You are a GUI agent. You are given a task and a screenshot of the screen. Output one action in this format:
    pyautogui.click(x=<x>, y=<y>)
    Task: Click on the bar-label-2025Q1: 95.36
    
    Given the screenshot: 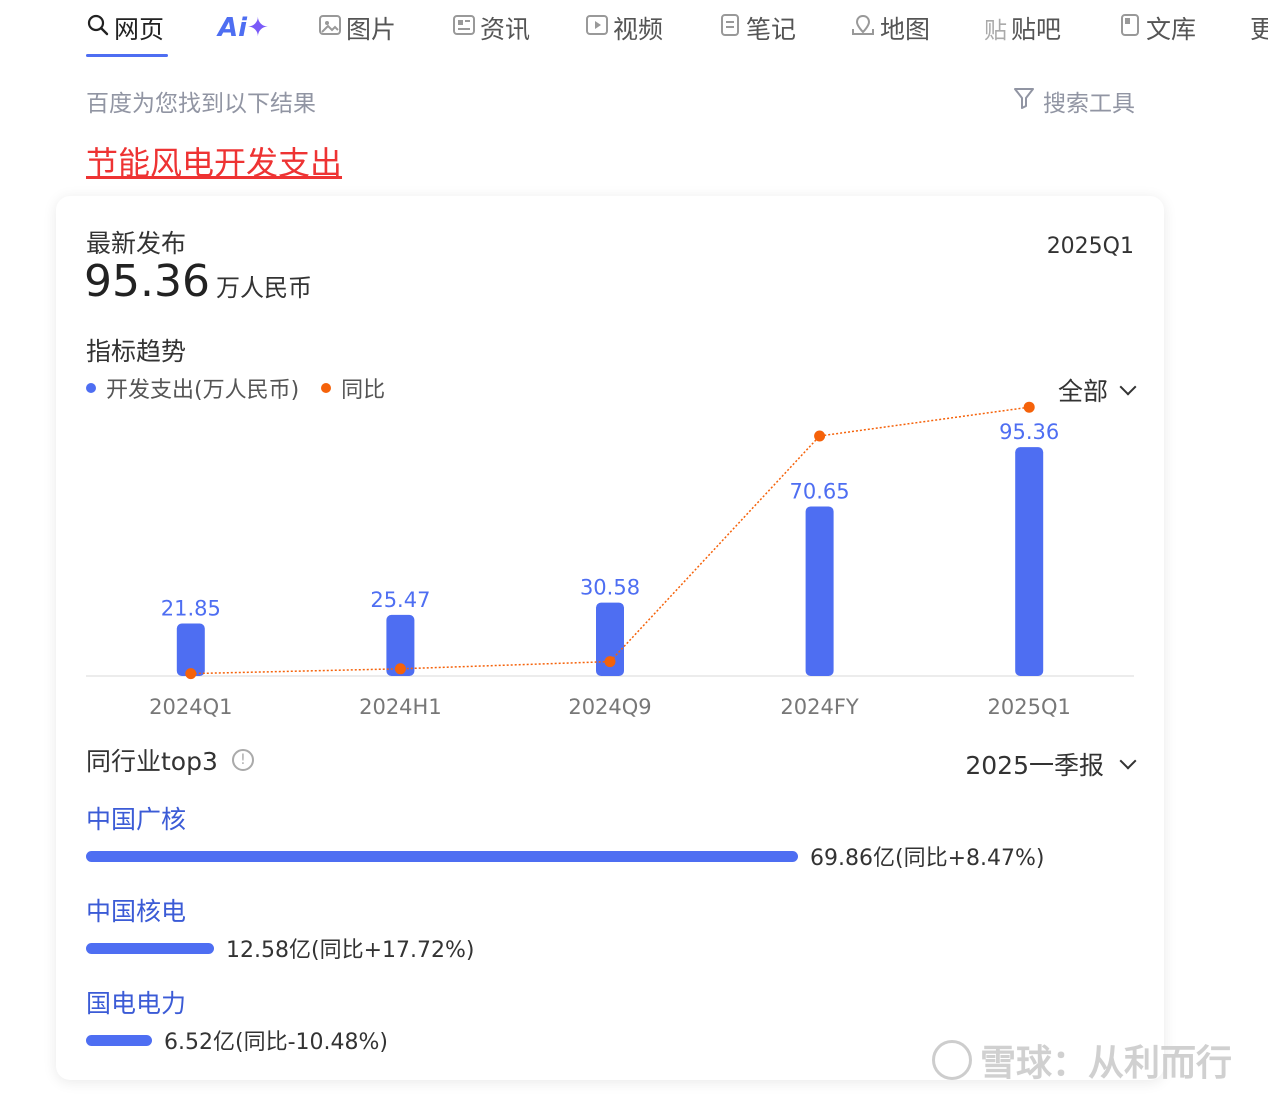 What is the action you would take?
    pyautogui.click(x=1029, y=432)
    